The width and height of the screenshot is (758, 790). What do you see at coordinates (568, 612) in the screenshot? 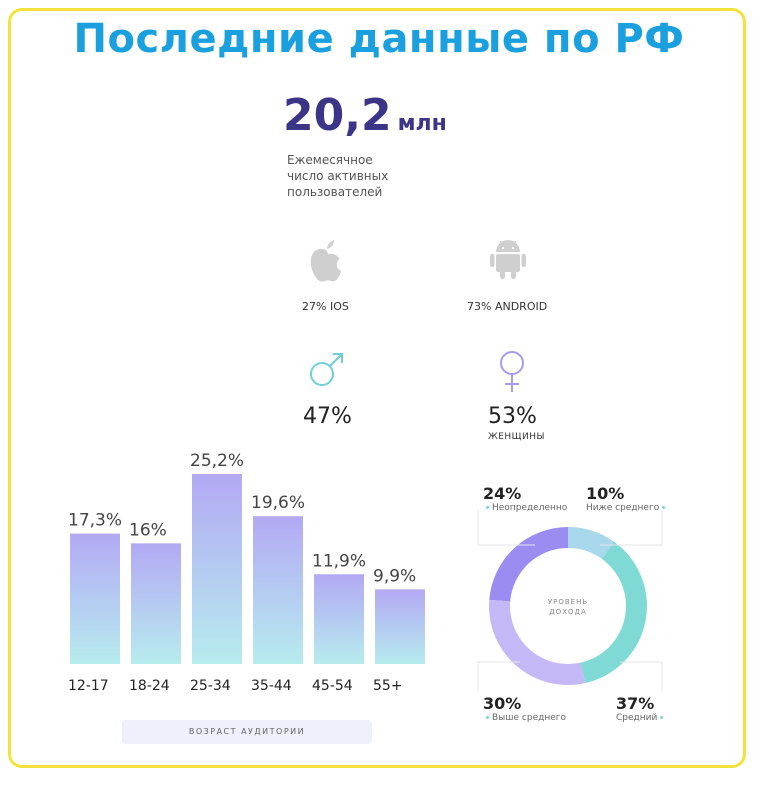
I see `donut-center-label: ДОХОДА` at bounding box center [568, 612].